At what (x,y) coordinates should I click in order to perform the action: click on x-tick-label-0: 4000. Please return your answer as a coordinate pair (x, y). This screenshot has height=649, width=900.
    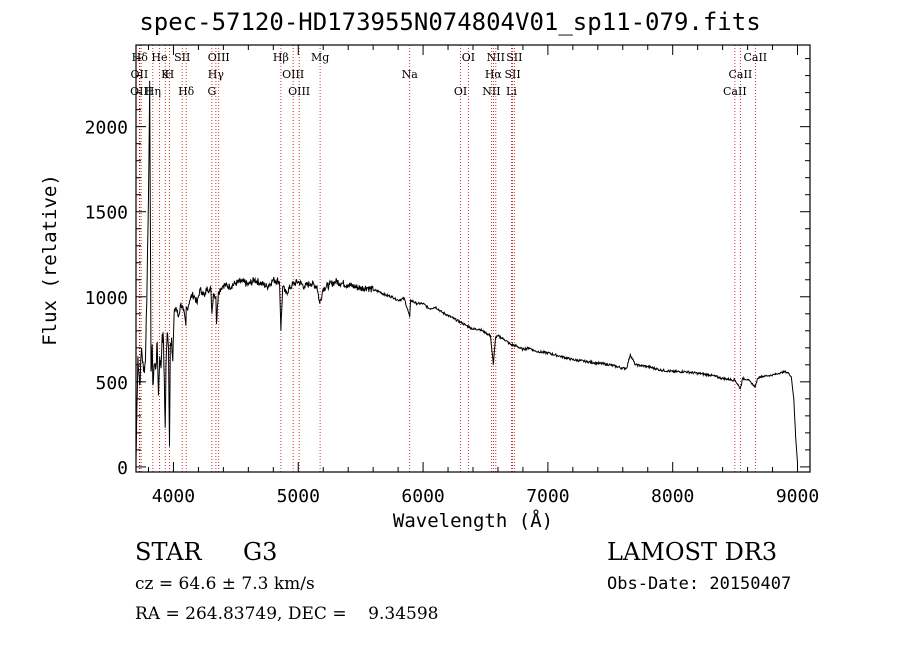
    Looking at the image, I should click on (173, 496).